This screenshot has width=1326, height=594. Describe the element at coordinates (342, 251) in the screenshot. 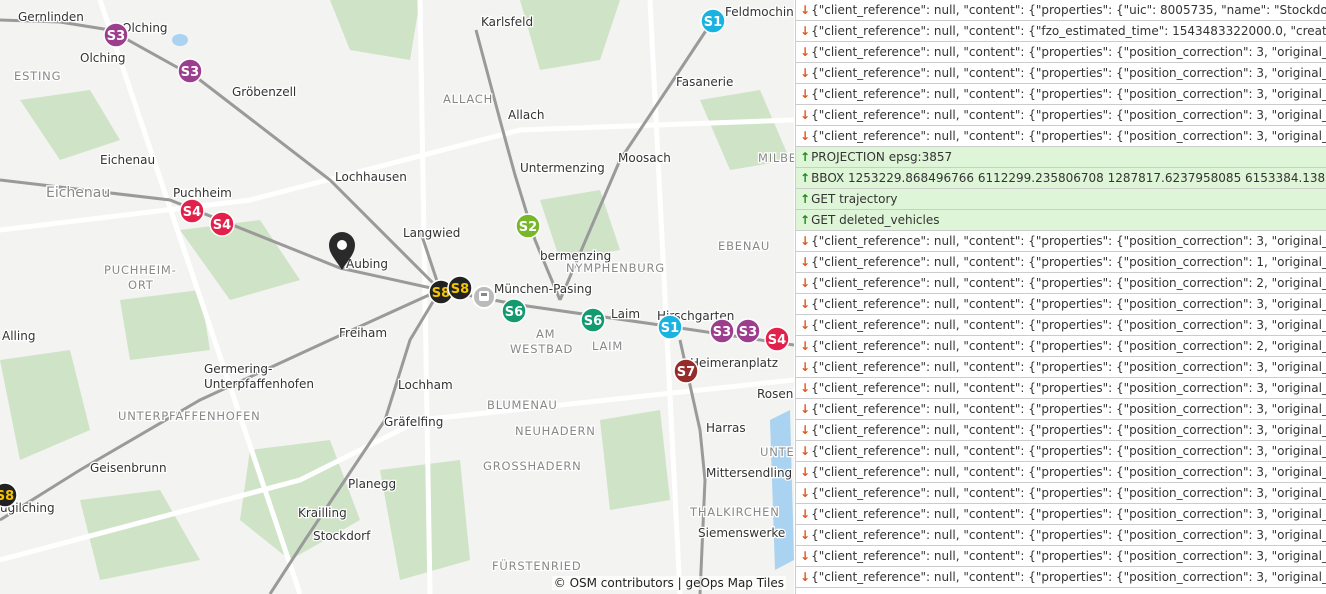

I see `map-pin-icon` at that location.